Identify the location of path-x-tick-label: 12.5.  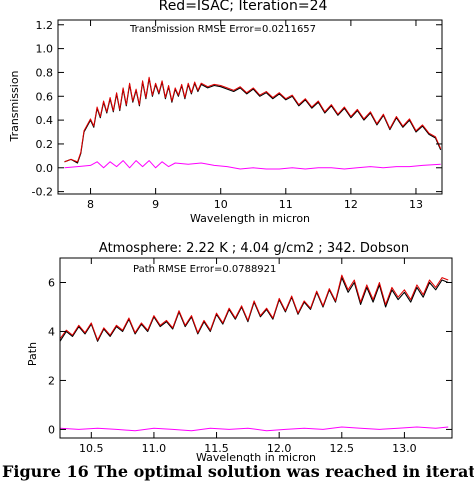
(342, 448).